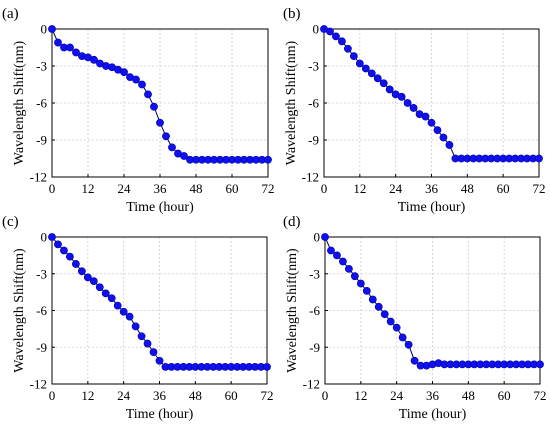 The height and width of the screenshot is (431, 550). Describe the element at coordinates (10, 222) in the screenshot. I see `panel-label: (c)` at that location.